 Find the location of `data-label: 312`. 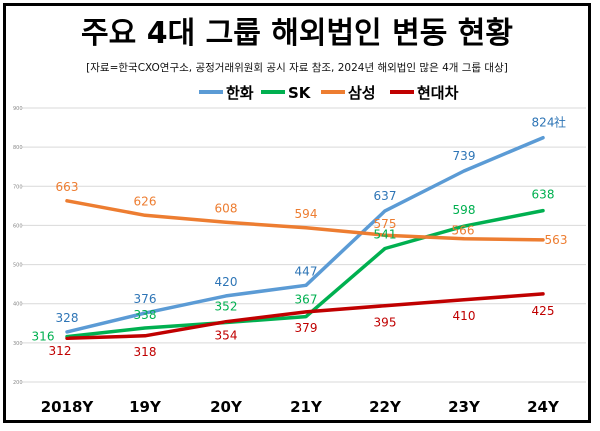

data-label: 312 is located at coordinates (60, 351).